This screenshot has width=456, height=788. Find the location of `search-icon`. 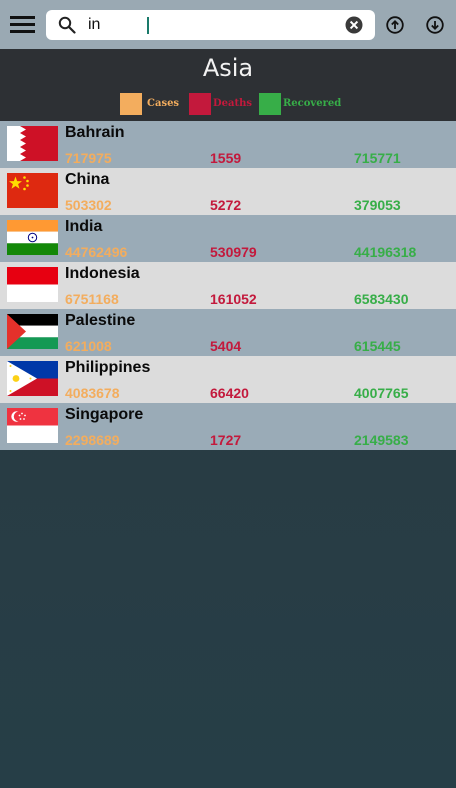

search-icon is located at coordinates (67, 25).